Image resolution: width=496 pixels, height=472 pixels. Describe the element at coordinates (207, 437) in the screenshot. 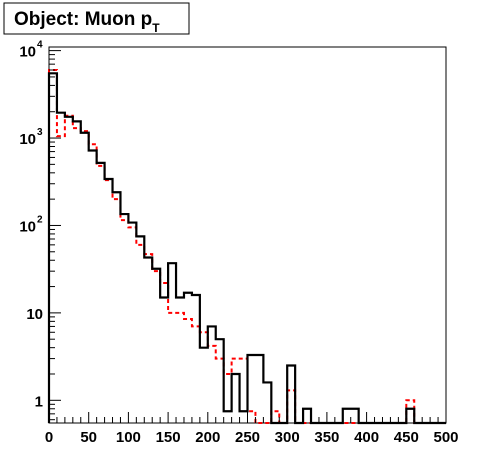

I see `x-tick-label: 200` at that location.